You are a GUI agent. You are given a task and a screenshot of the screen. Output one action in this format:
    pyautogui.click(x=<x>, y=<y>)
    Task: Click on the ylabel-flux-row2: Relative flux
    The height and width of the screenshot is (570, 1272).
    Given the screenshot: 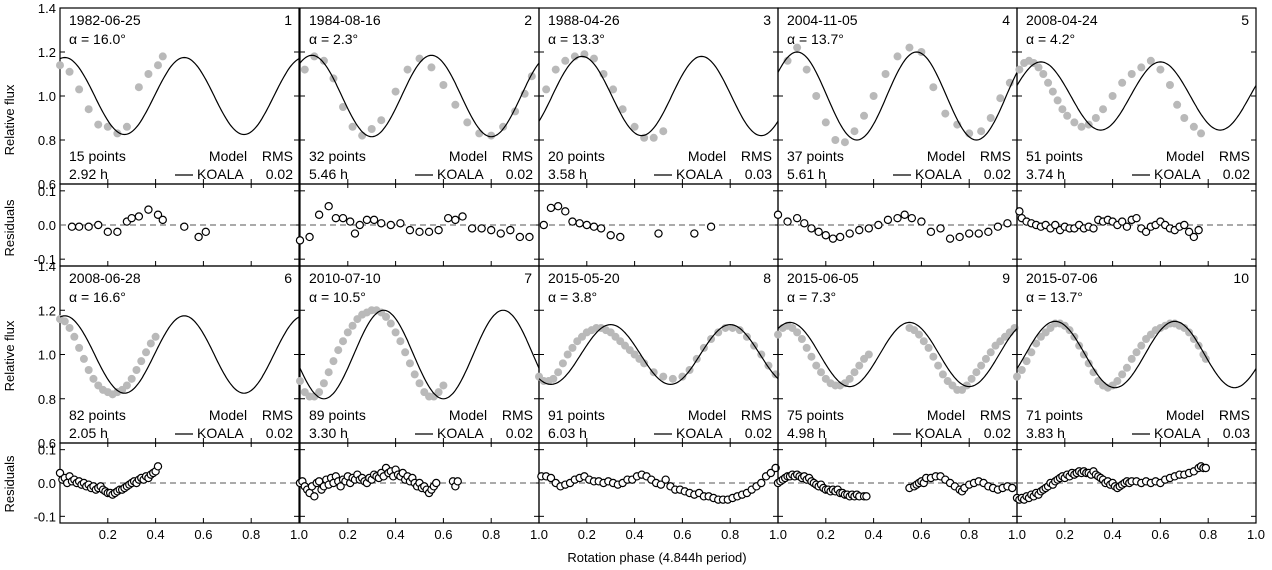 What is the action you would take?
    pyautogui.click(x=9, y=355)
    